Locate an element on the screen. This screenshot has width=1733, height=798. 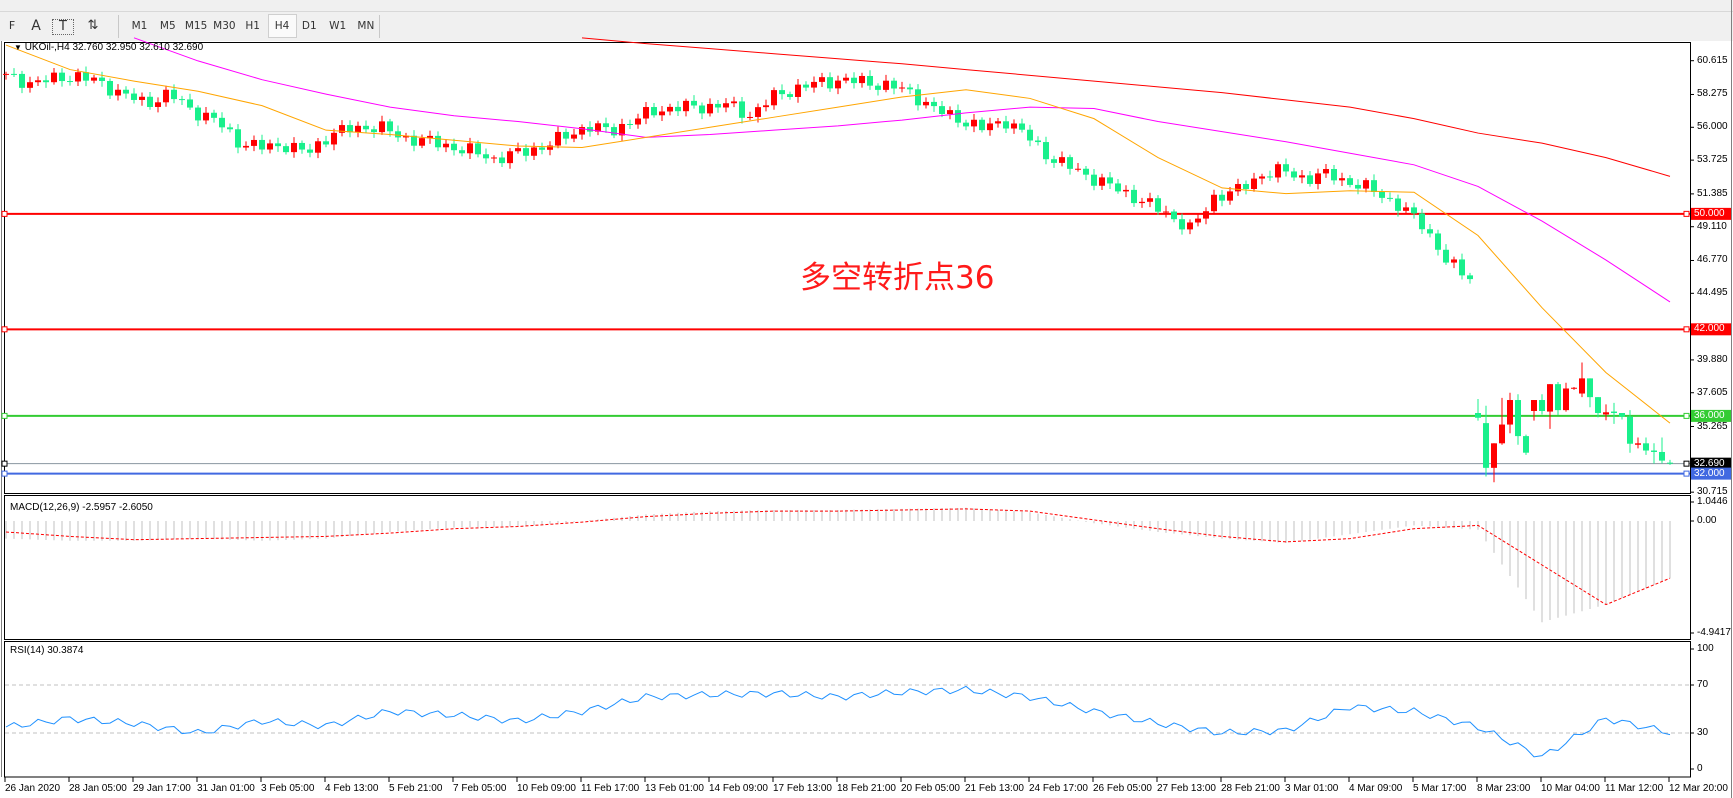
timeframe-h4: H4 is located at coordinates (282, 26).